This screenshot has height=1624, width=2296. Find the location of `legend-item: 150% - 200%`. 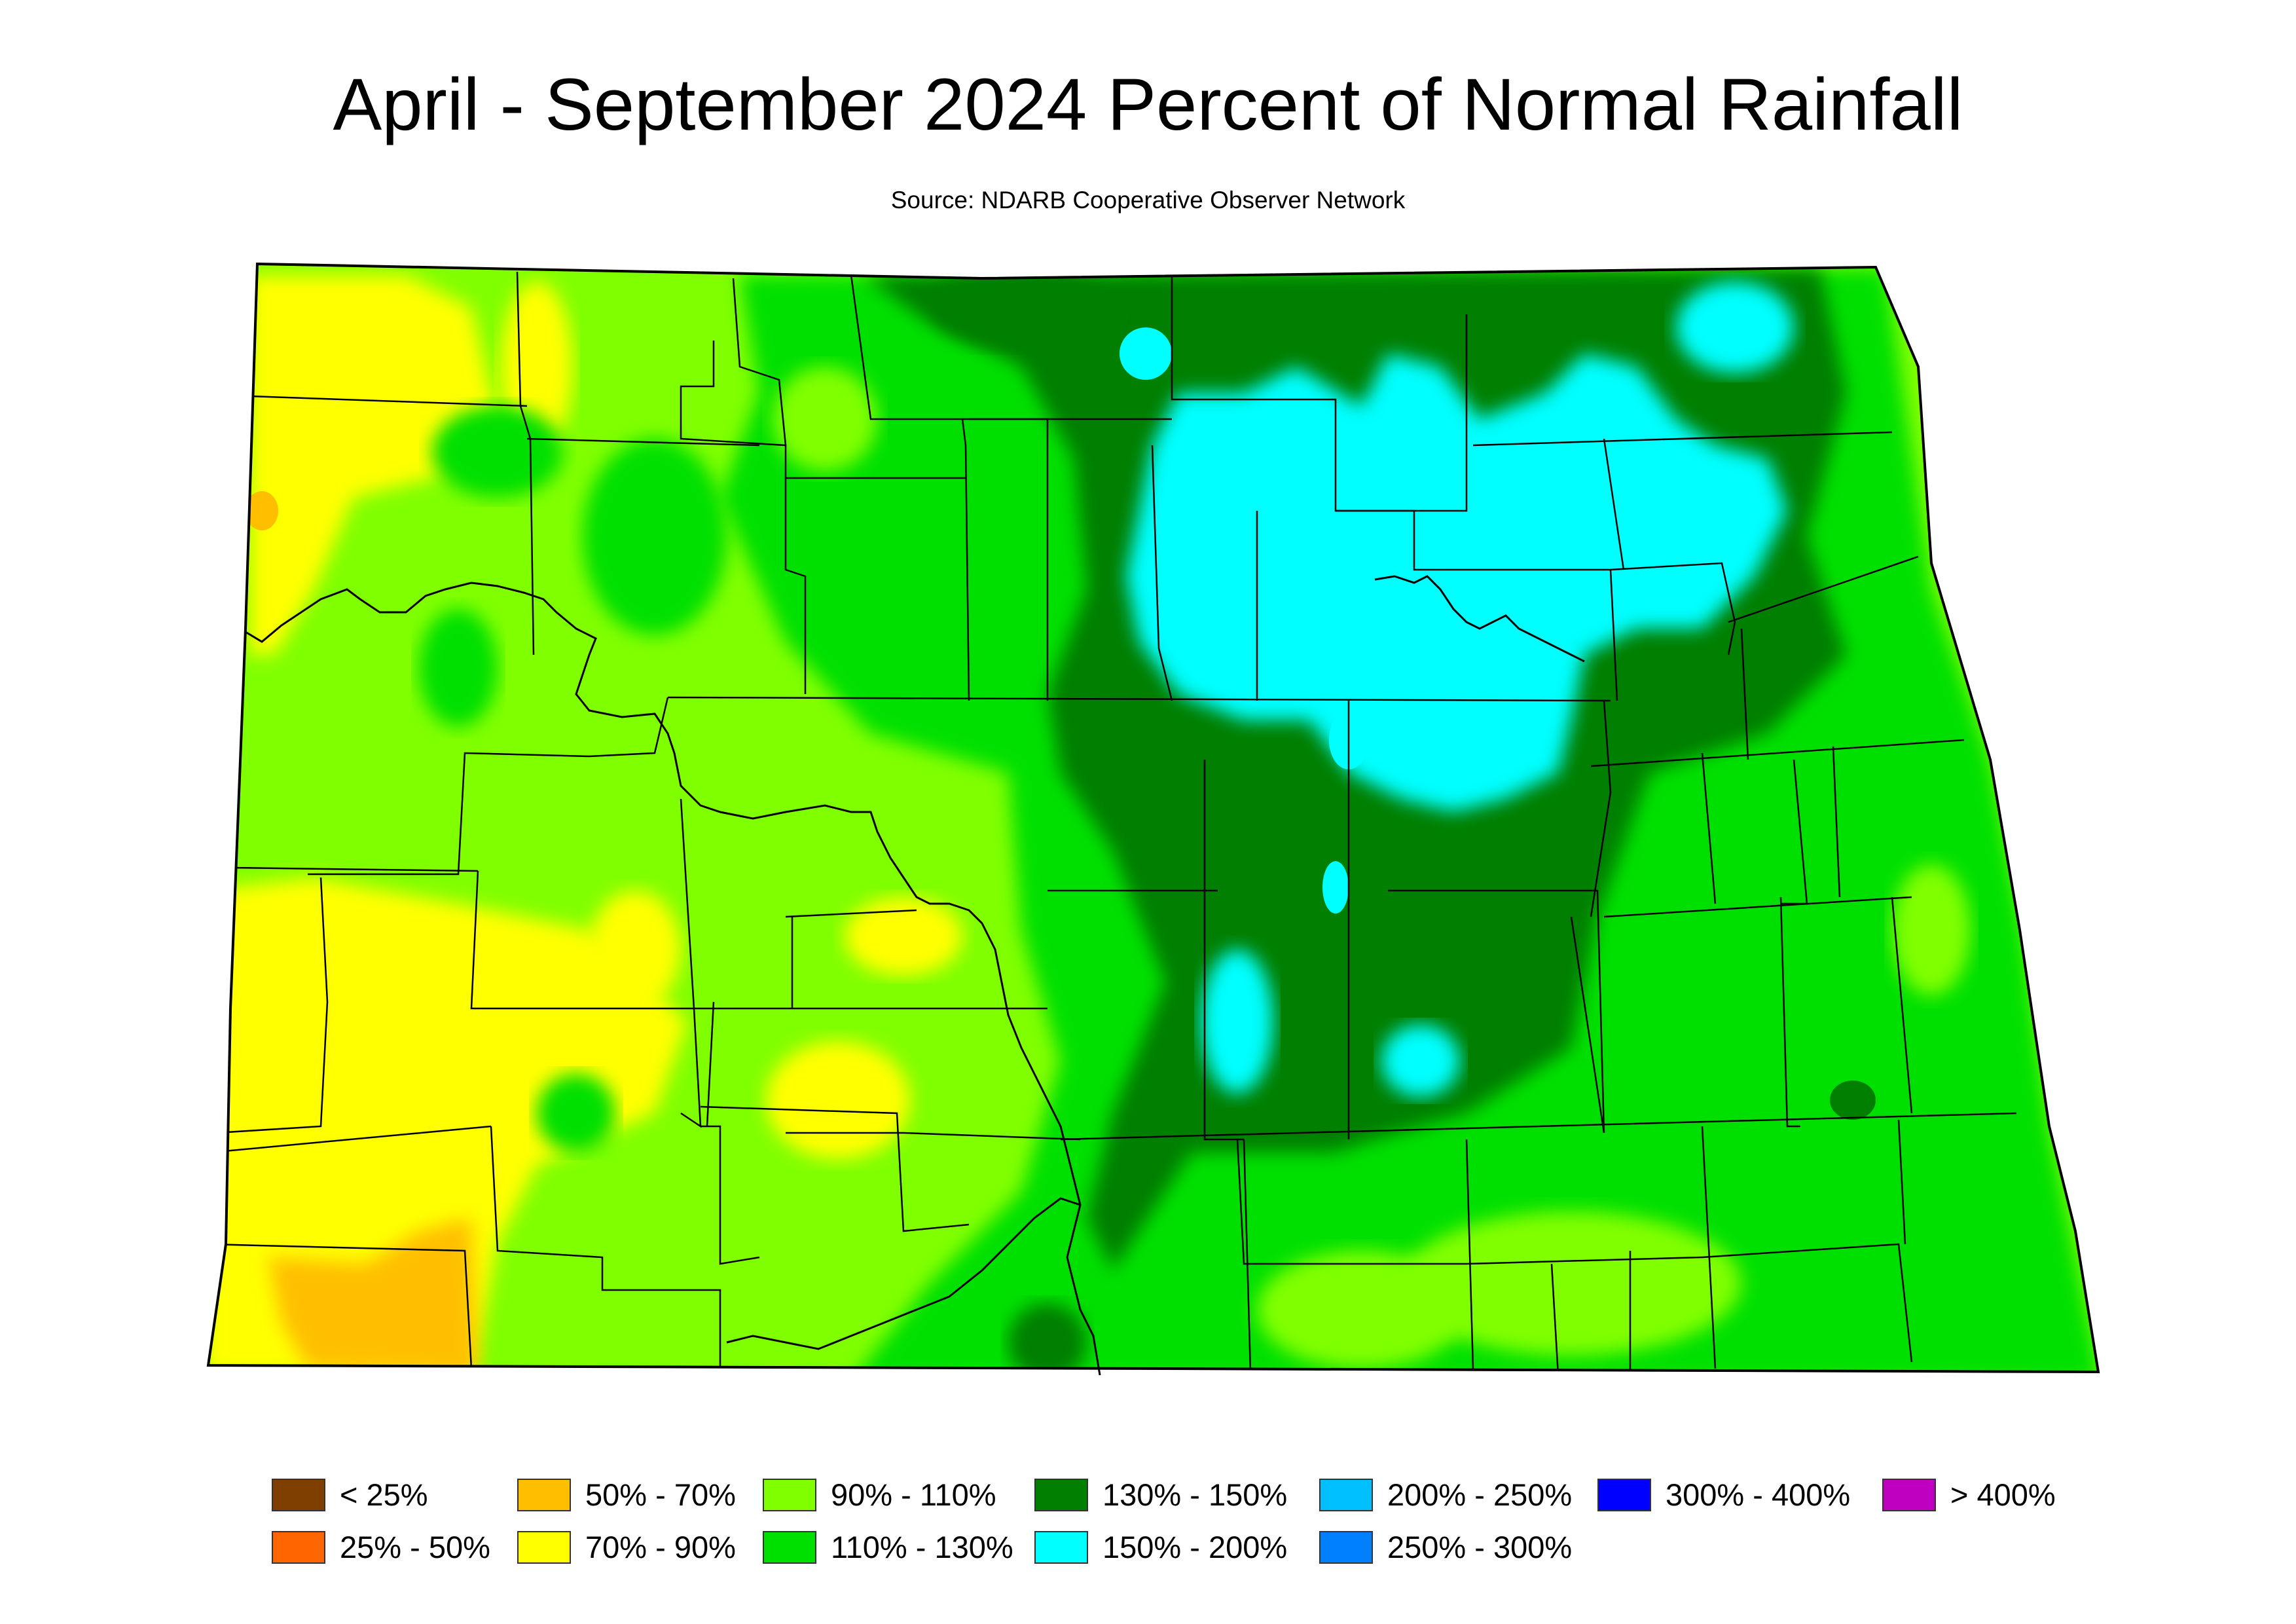

legend-item: 150% - 200% is located at coordinates (1160, 1547).